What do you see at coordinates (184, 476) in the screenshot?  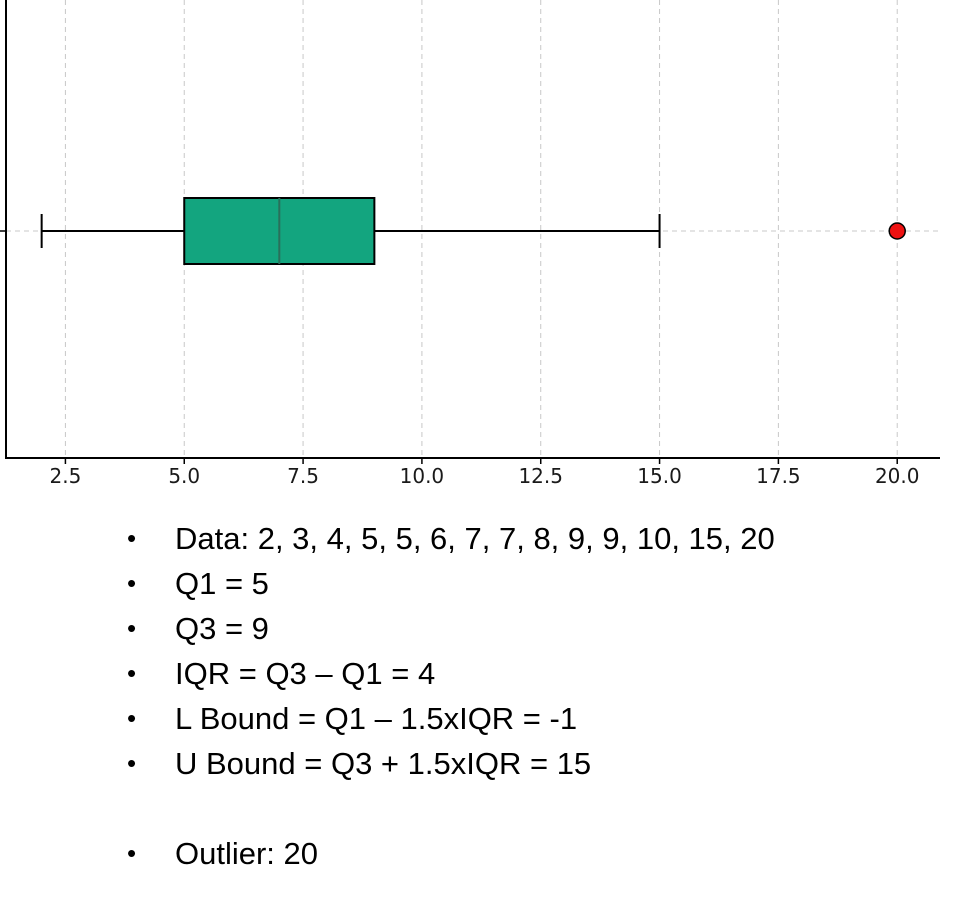 I see `x-tick-label: 5.0` at bounding box center [184, 476].